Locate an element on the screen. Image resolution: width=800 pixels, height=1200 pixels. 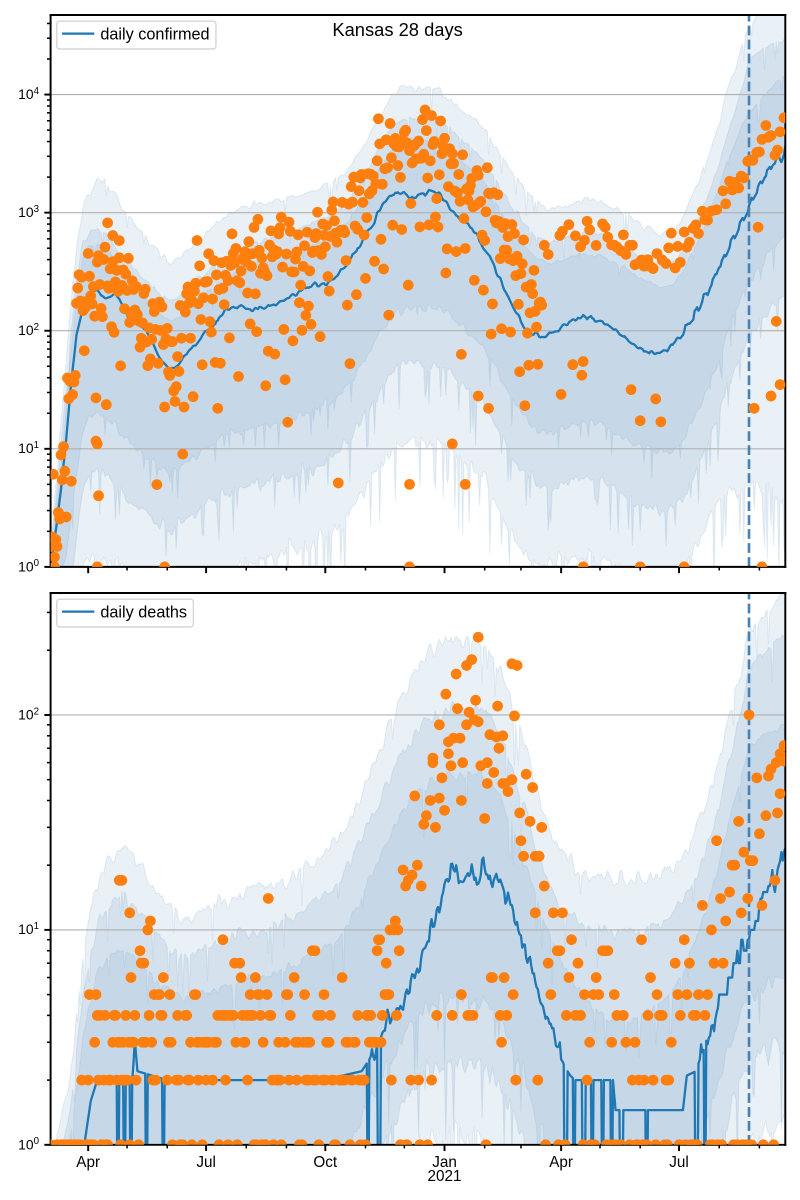
svg-text: 1 0 3 is located at coordinates (29, 209).